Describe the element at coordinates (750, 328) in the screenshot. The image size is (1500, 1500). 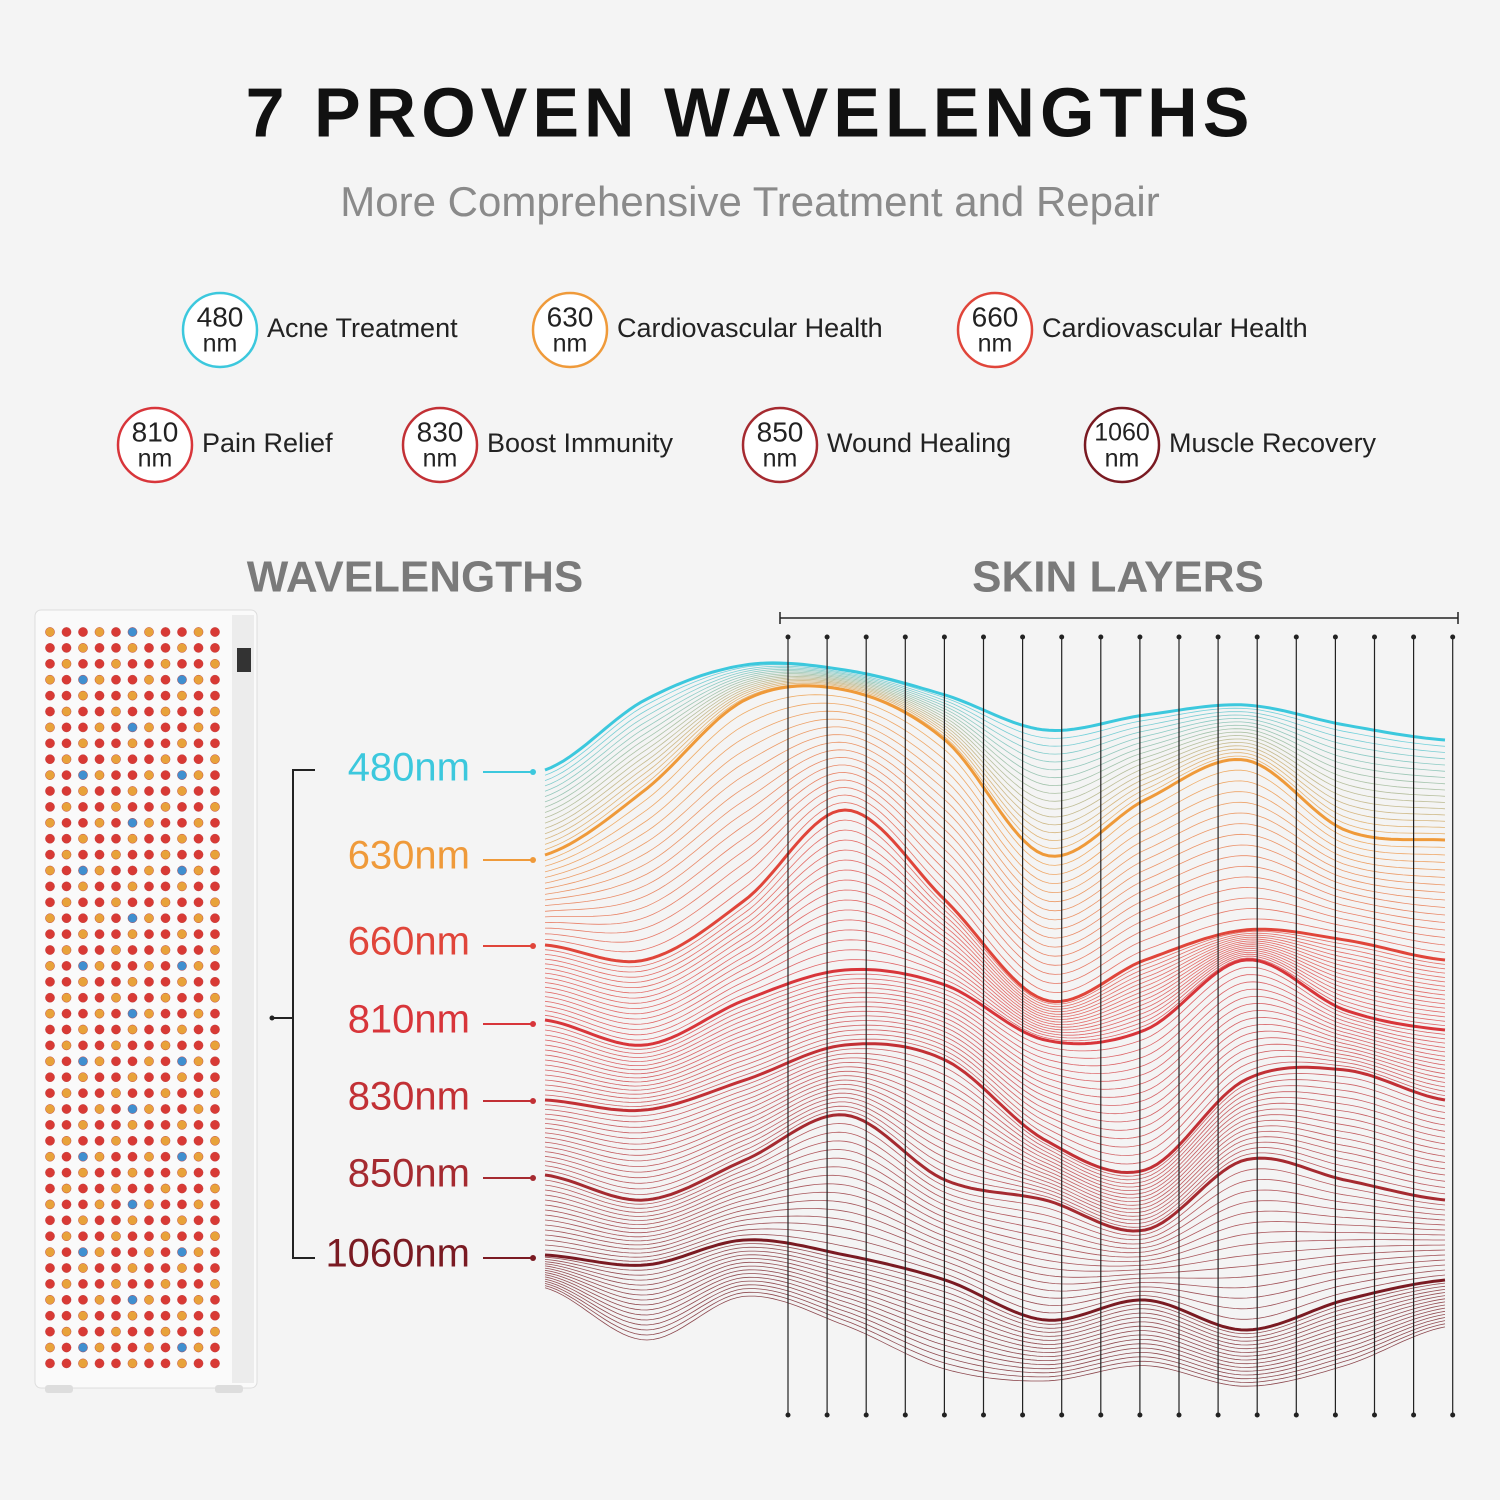
I see `badge-label: Cardiovascular Health` at that location.